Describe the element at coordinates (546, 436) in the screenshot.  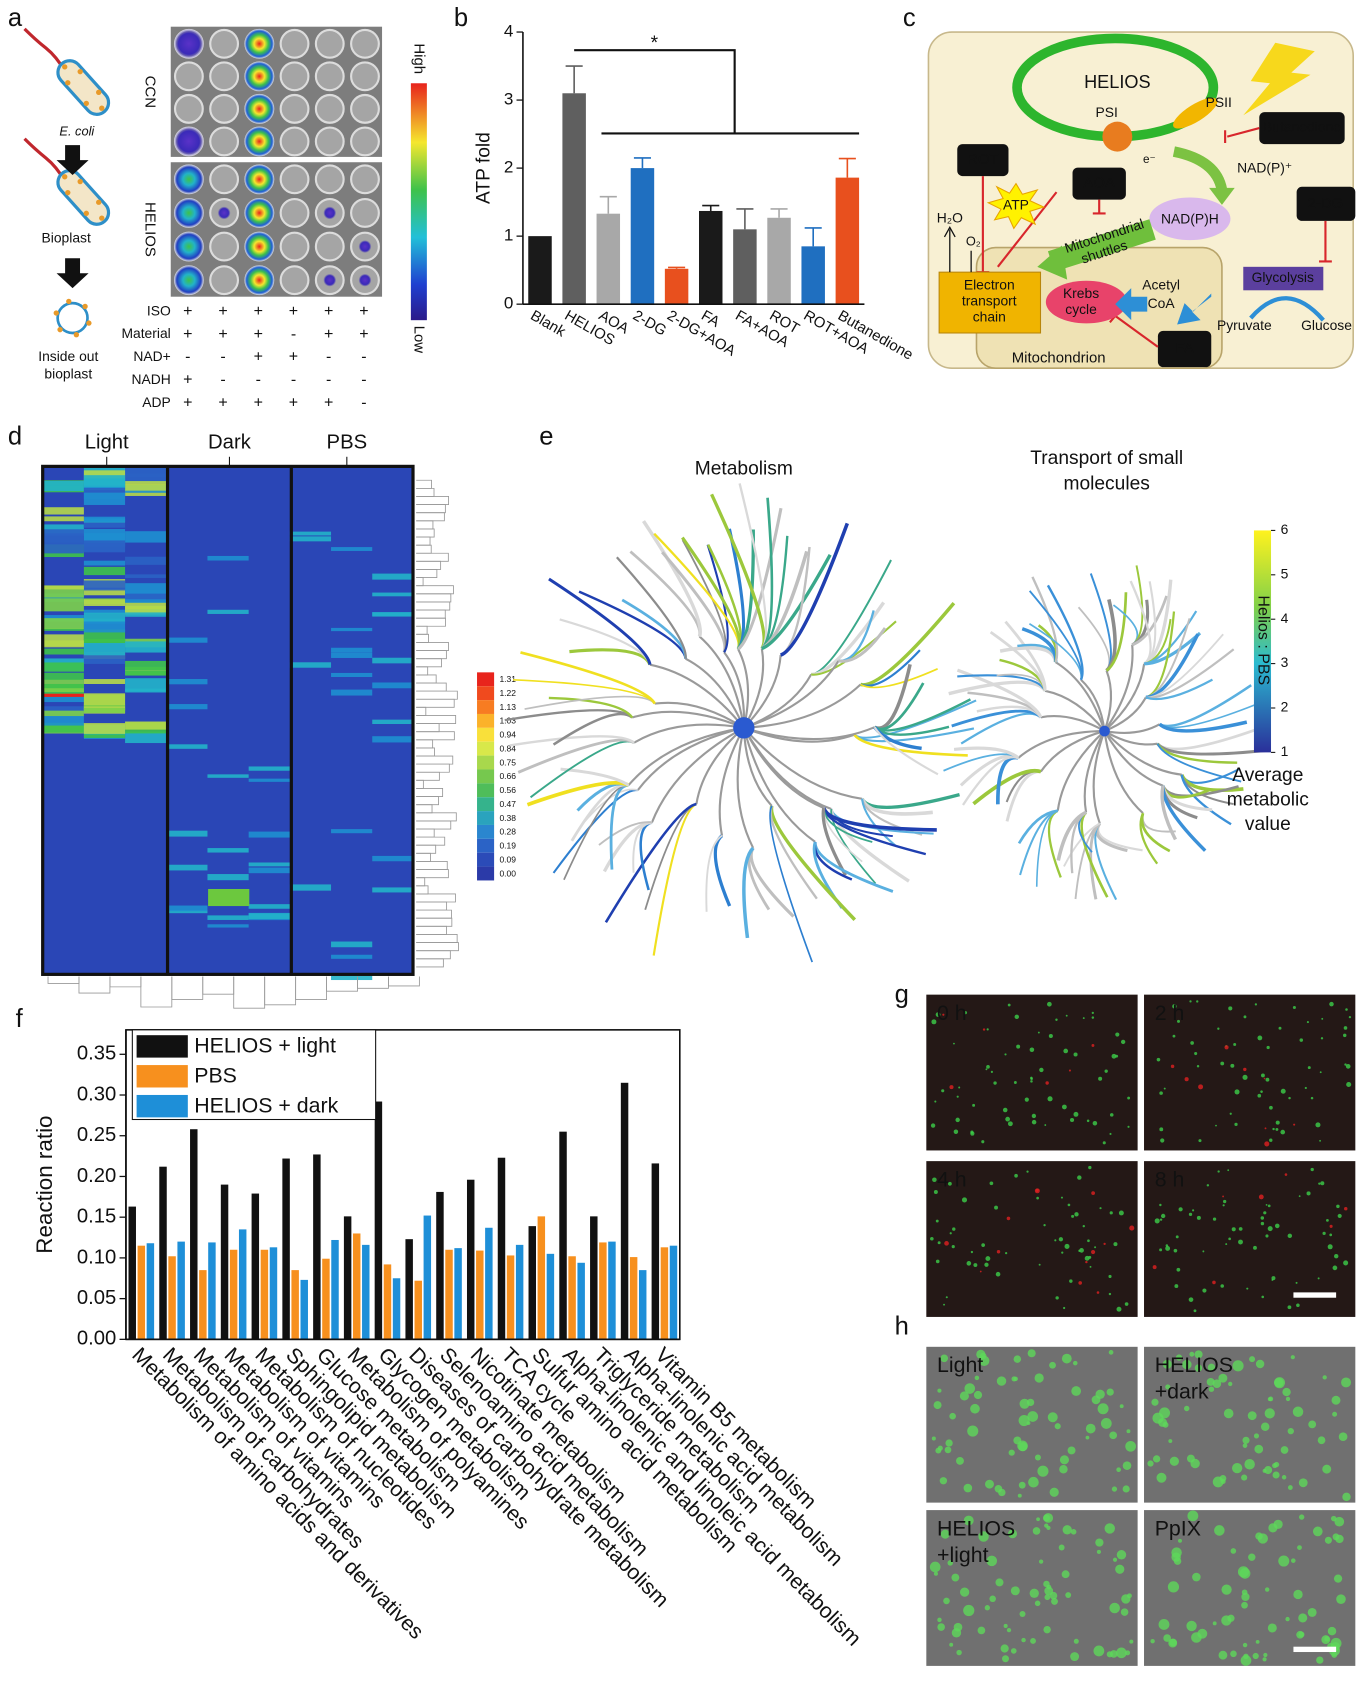
I see `panel-letter: e` at that location.